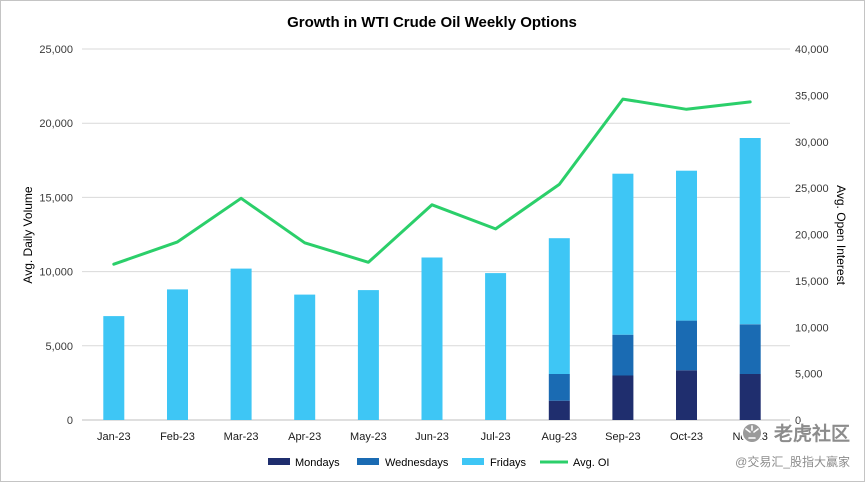 The width and height of the screenshot is (865, 482). What do you see at coordinates (417, 463) in the screenshot?
I see `legend-label-wednesdays: Wednesdays` at bounding box center [417, 463].